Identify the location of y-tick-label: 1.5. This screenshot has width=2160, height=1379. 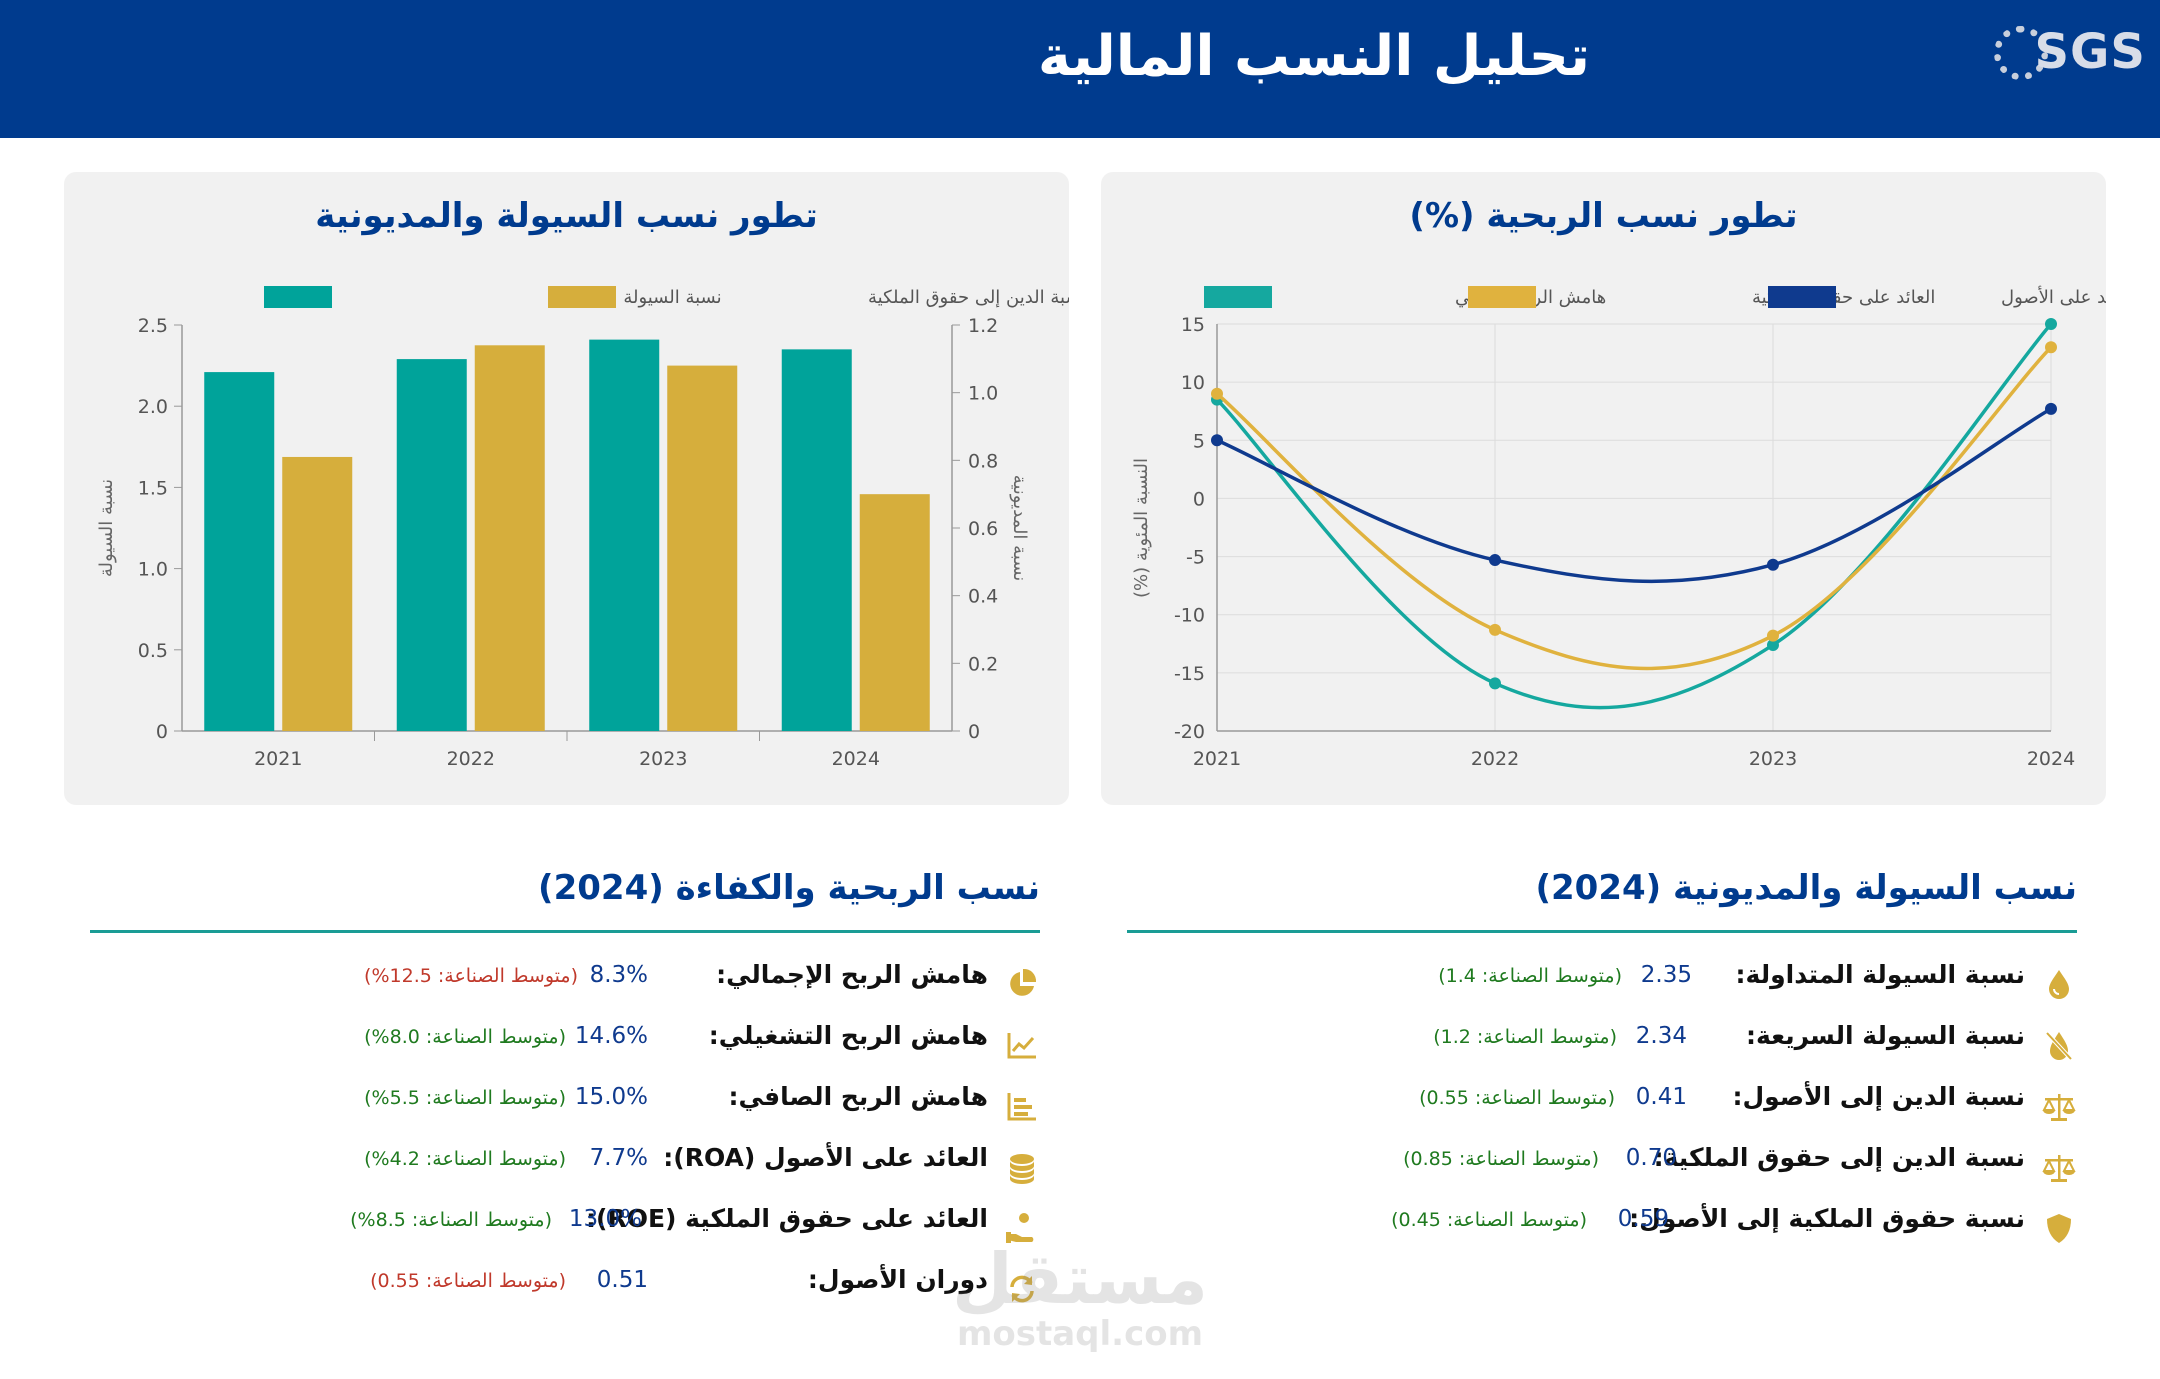
(153, 488).